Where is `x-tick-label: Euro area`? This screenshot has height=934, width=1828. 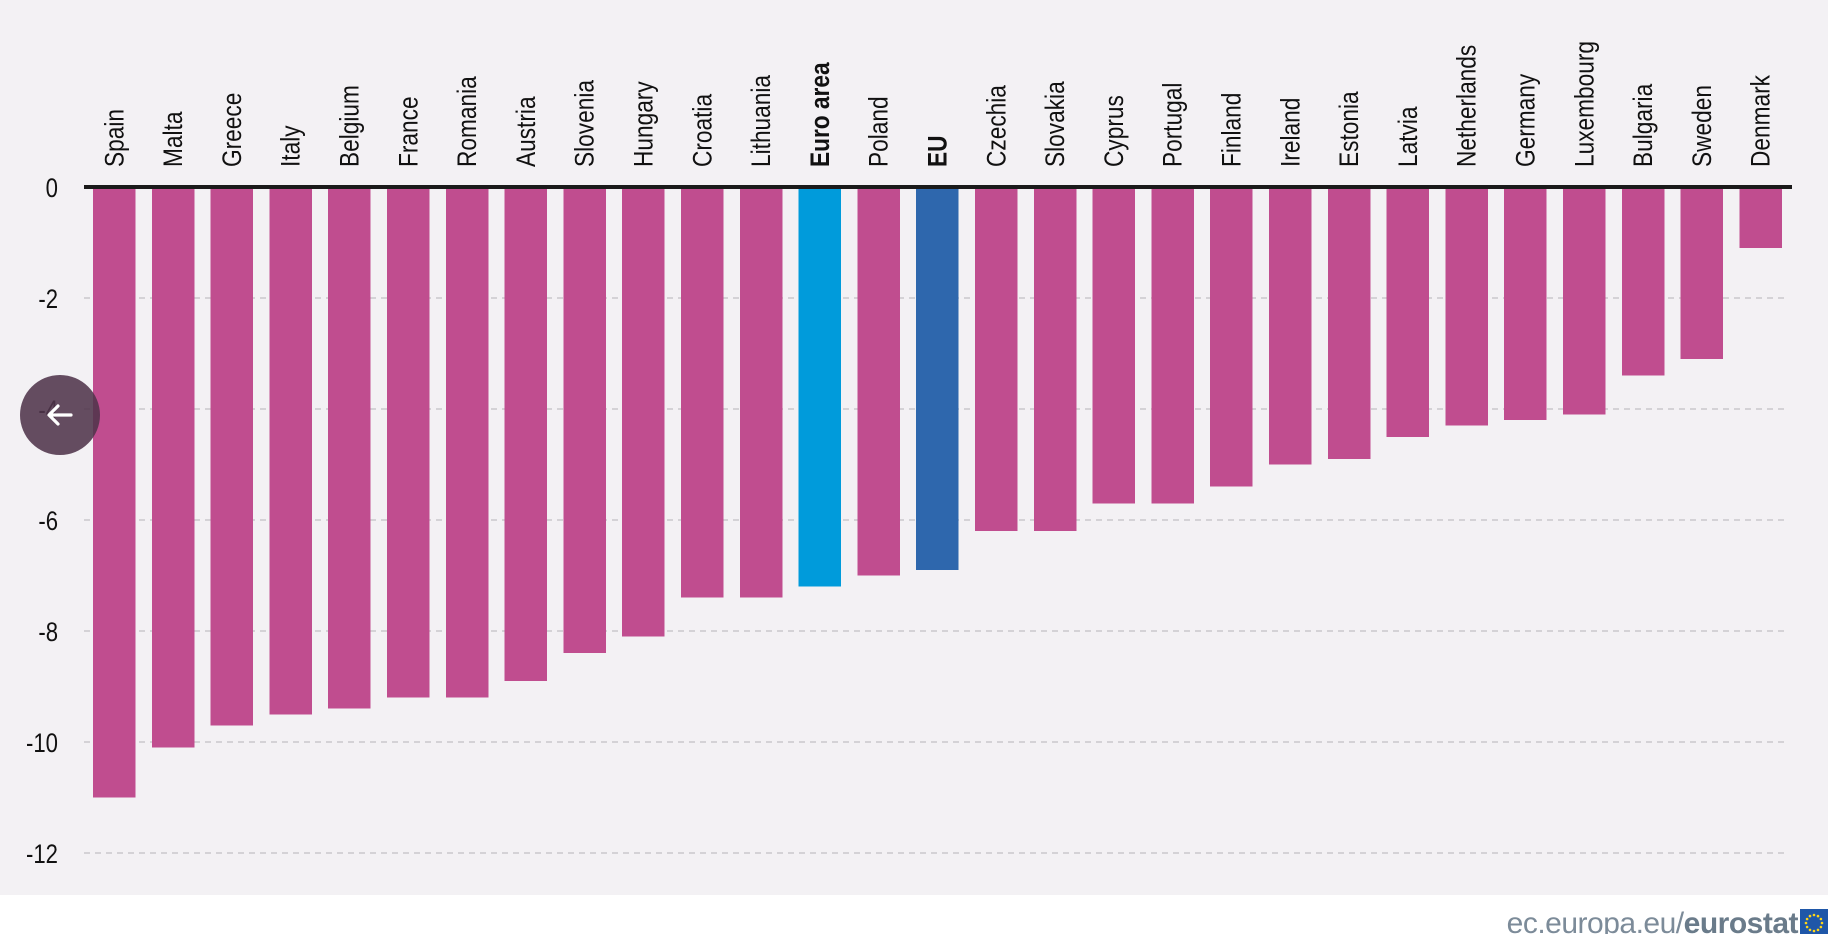
x-tick-label: Euro area is located at coordinates (820, 114).